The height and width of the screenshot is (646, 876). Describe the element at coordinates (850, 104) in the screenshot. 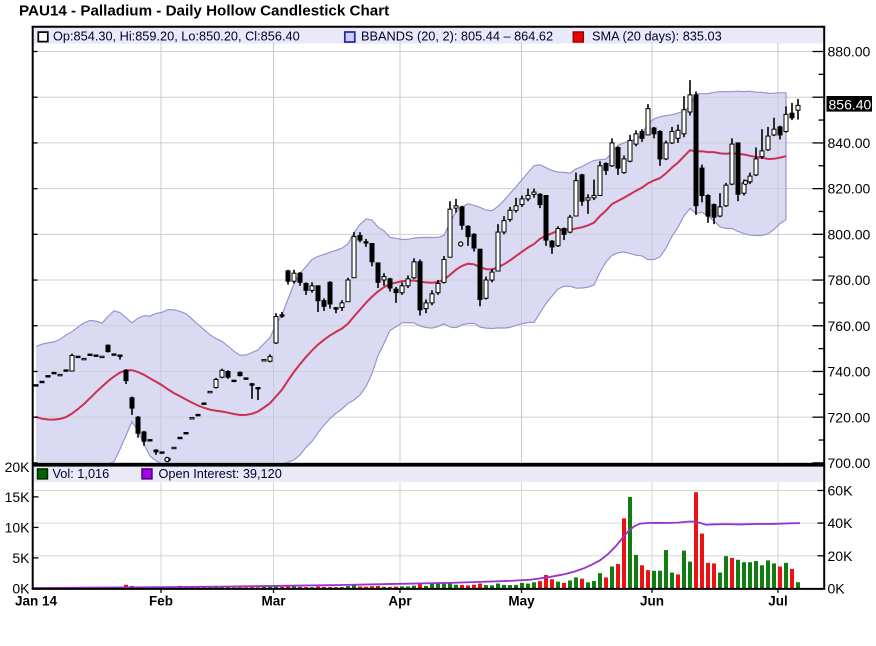

I see `svg-text: 856.40` at that location.